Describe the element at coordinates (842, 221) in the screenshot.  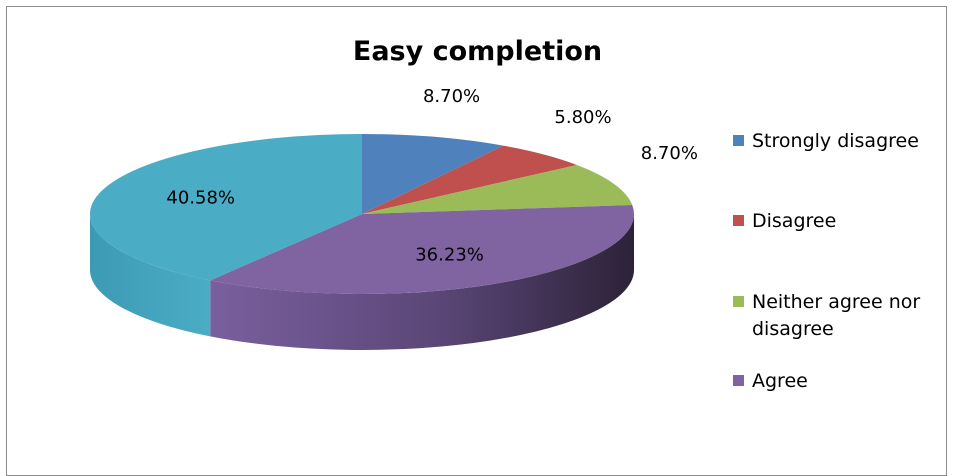
I see `legend-item-disagree: Disagree` at that location.